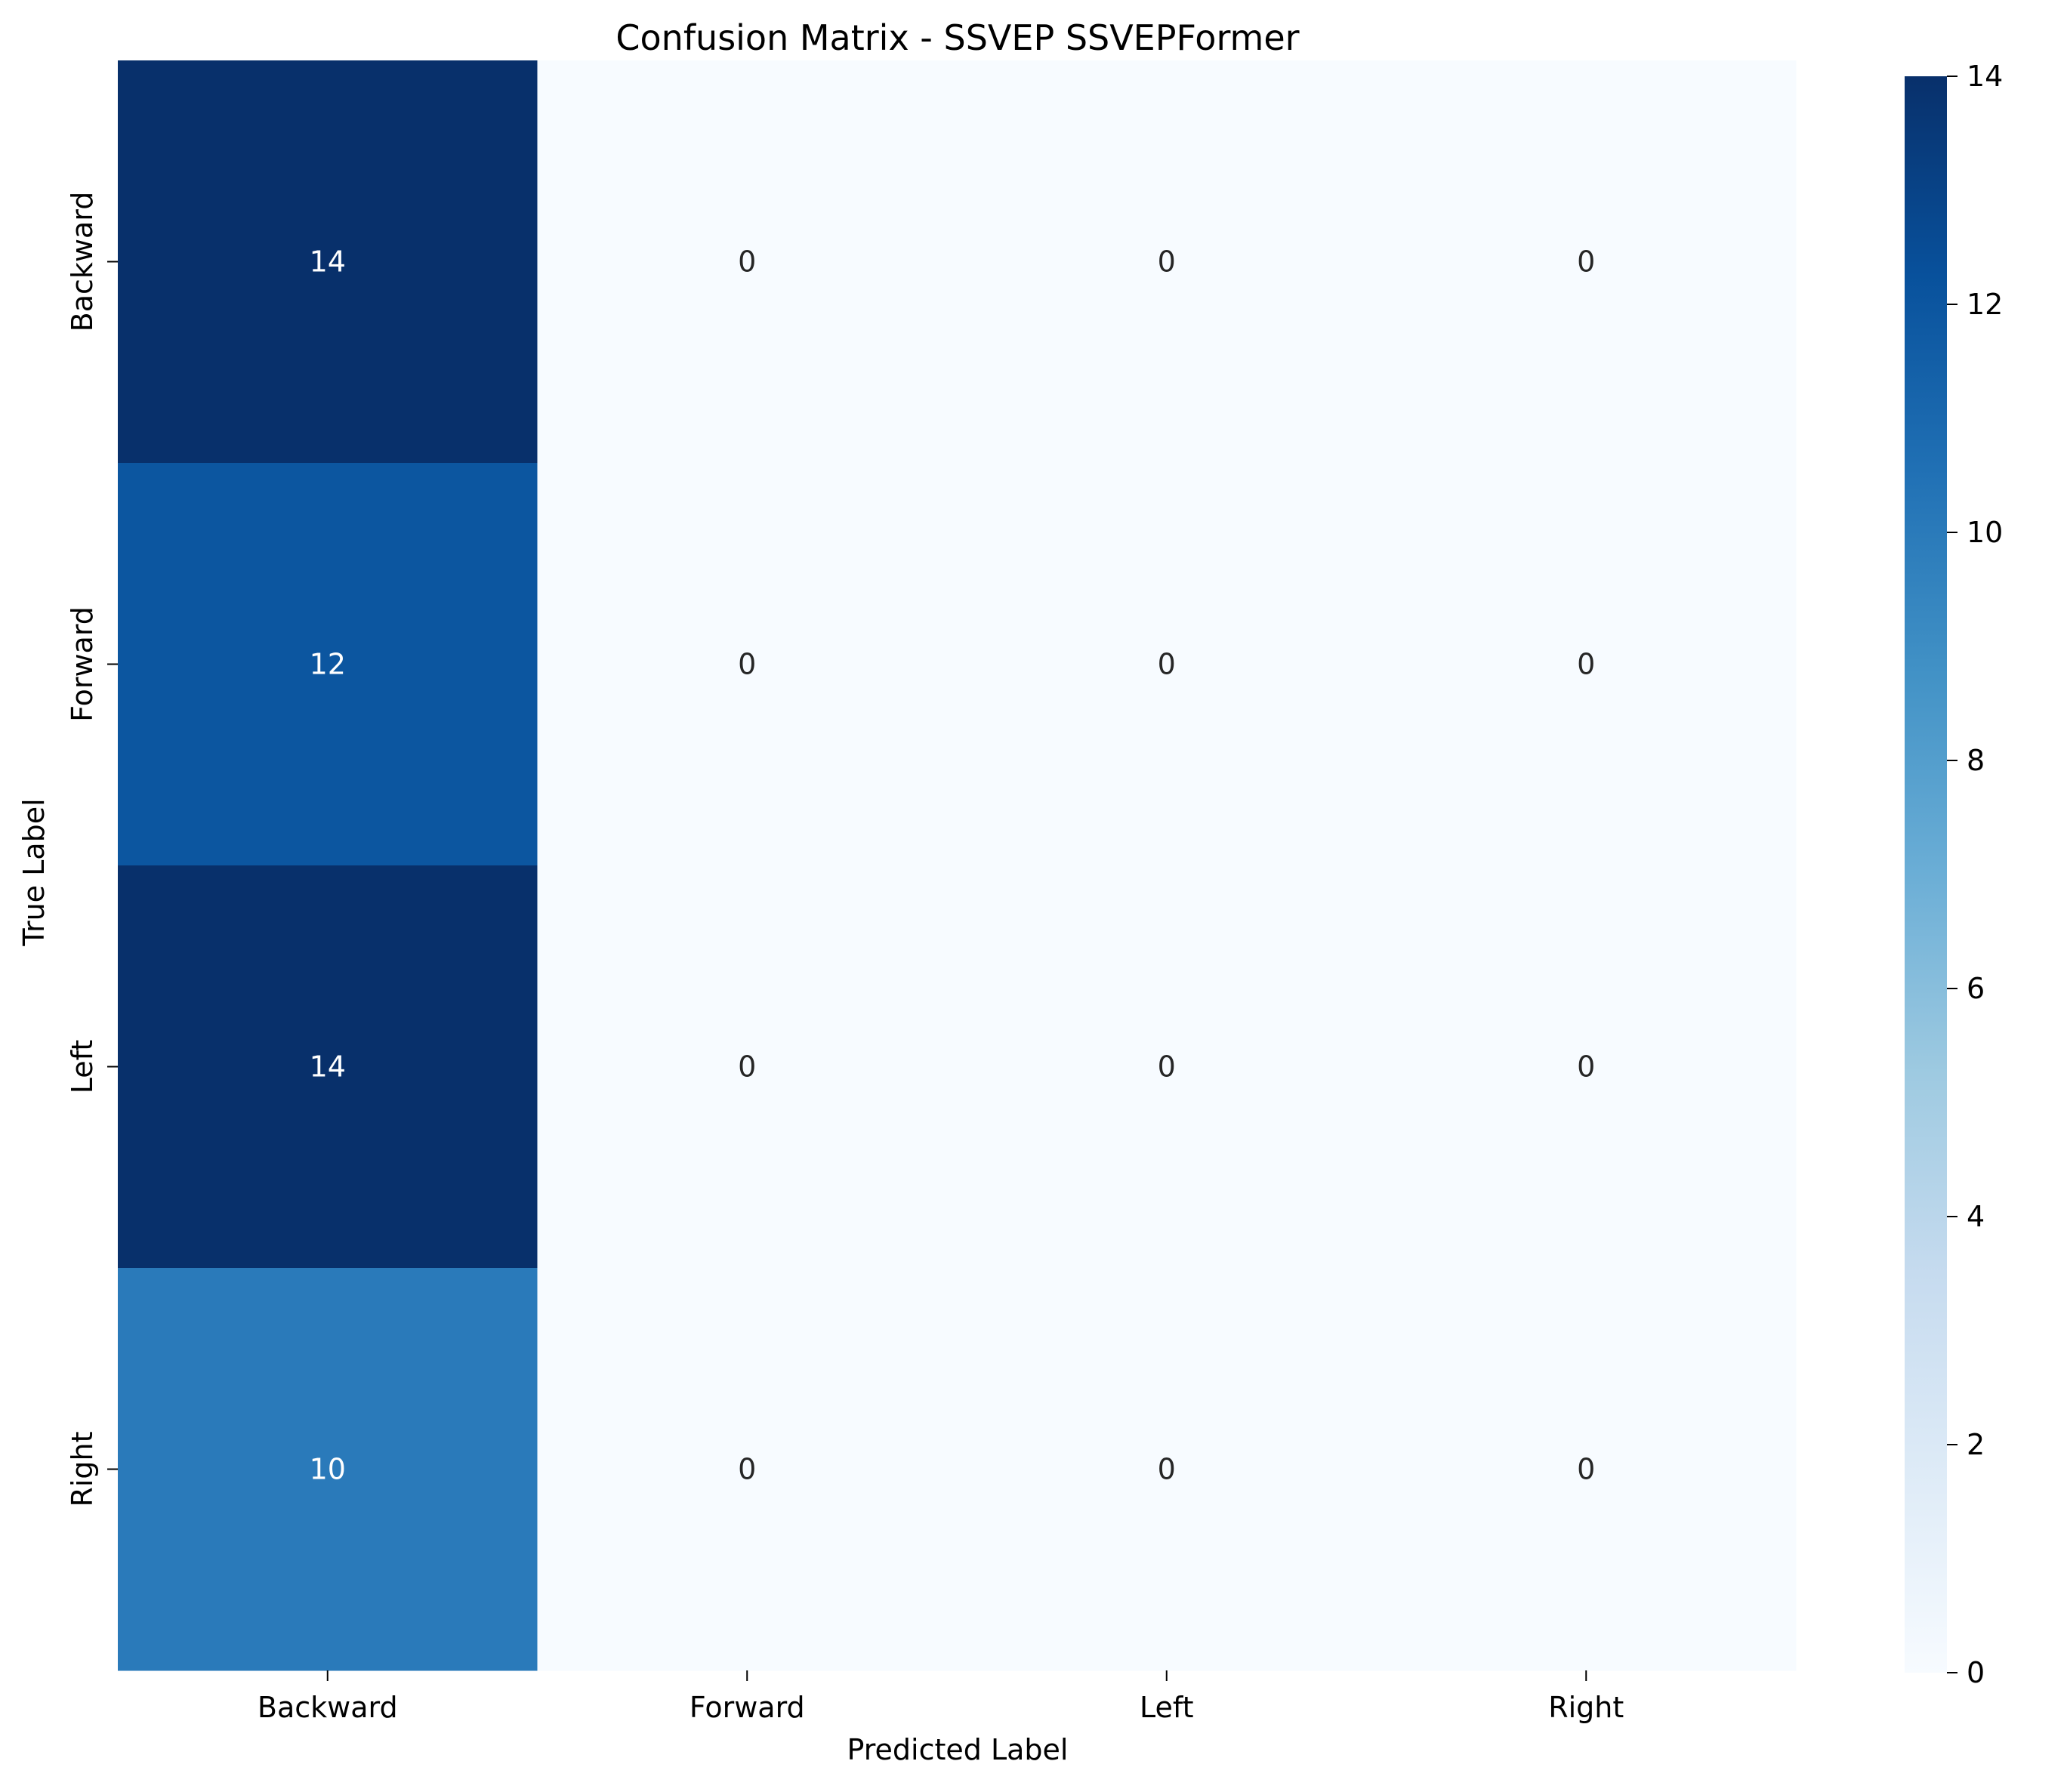  I want to click on colorbar-tick-label: 6, so click(1976, 988).